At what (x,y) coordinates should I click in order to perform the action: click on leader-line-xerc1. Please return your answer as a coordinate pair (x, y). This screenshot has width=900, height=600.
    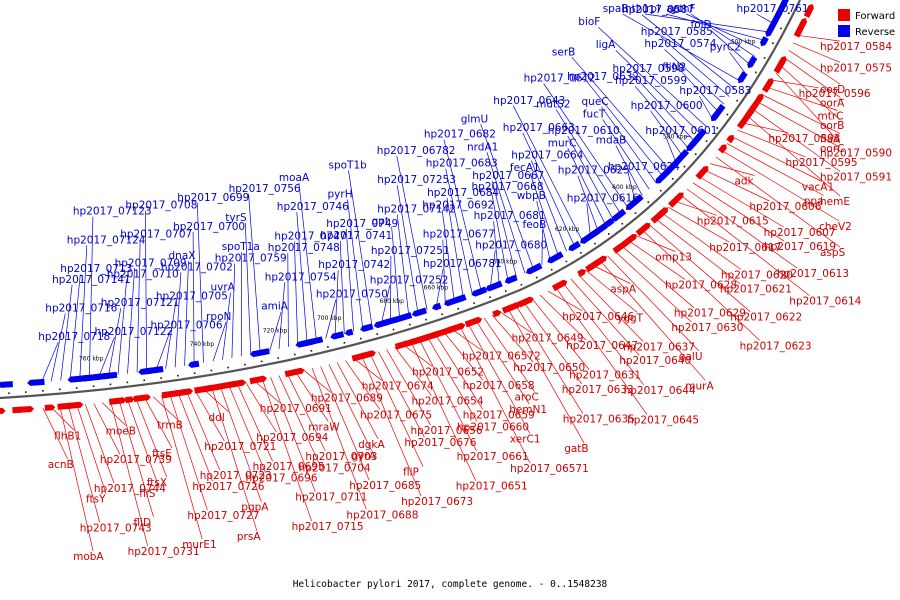
    Looking at the image, I should click on (499, 378).